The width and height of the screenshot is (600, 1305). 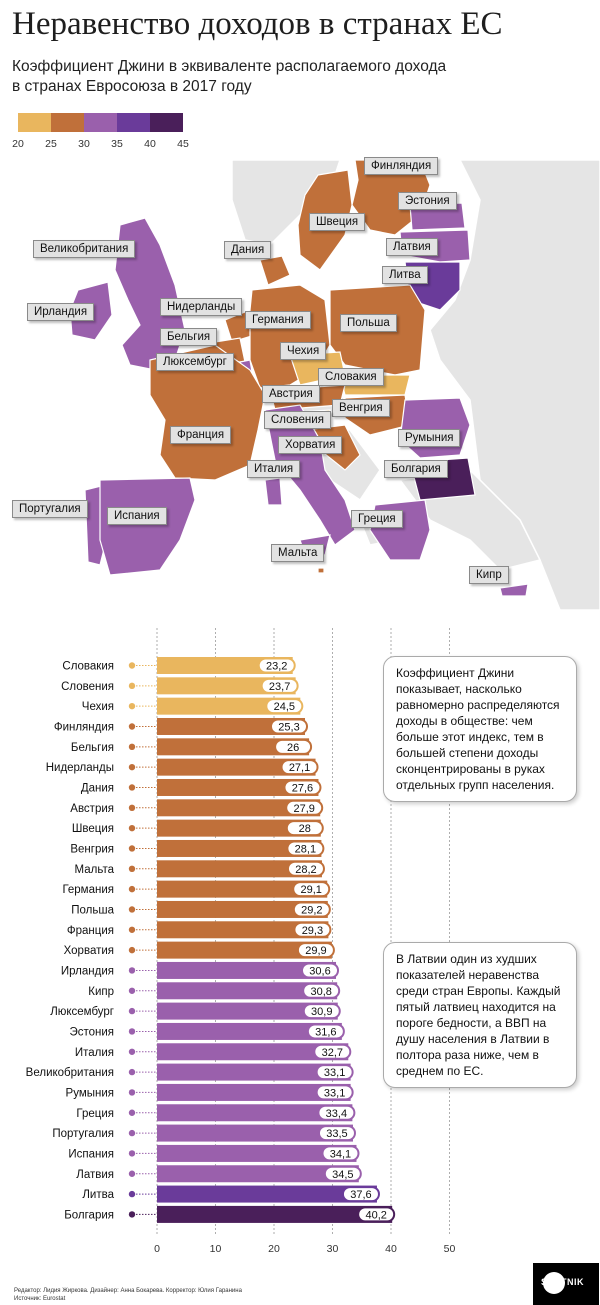 I want to click on category-label: Эстония, so click(x=91, y=1032).